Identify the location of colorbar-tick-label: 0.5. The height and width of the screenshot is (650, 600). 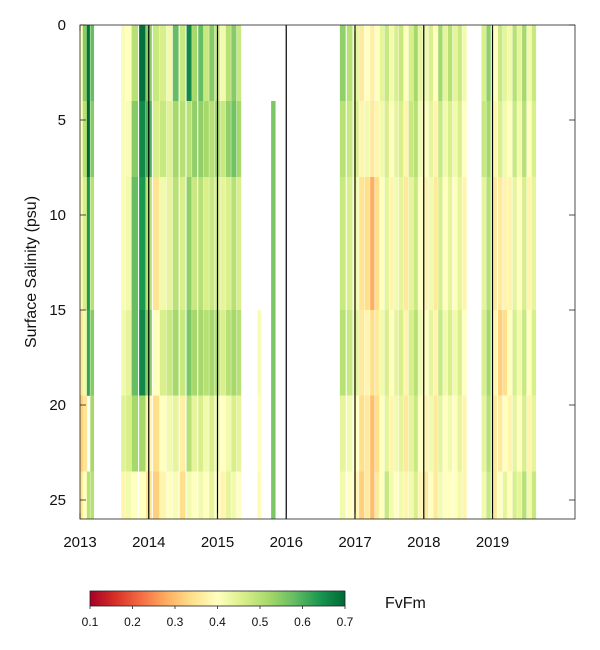
(260, 622).